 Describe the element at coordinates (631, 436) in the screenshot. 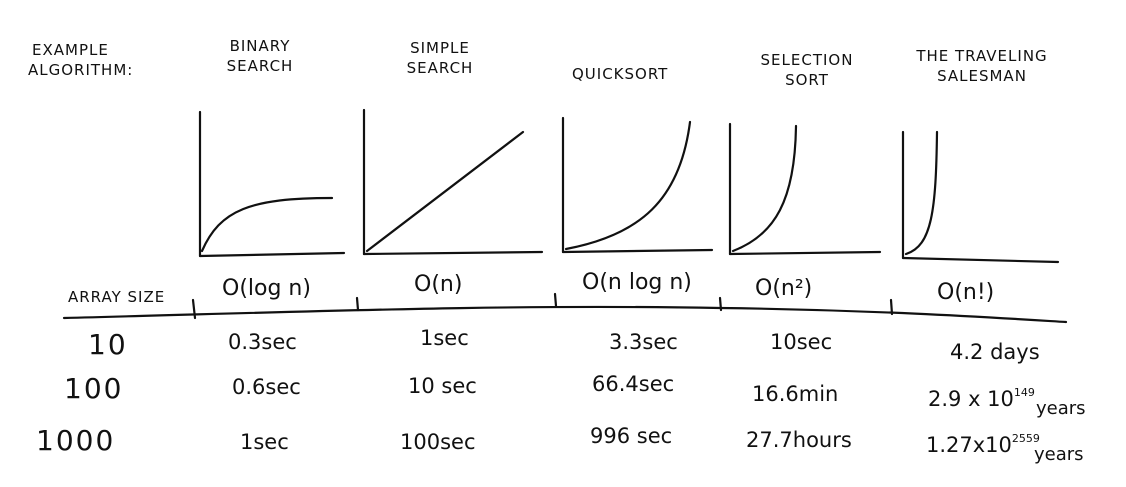

I see `time-quick-1000: 996 sec` at that location.